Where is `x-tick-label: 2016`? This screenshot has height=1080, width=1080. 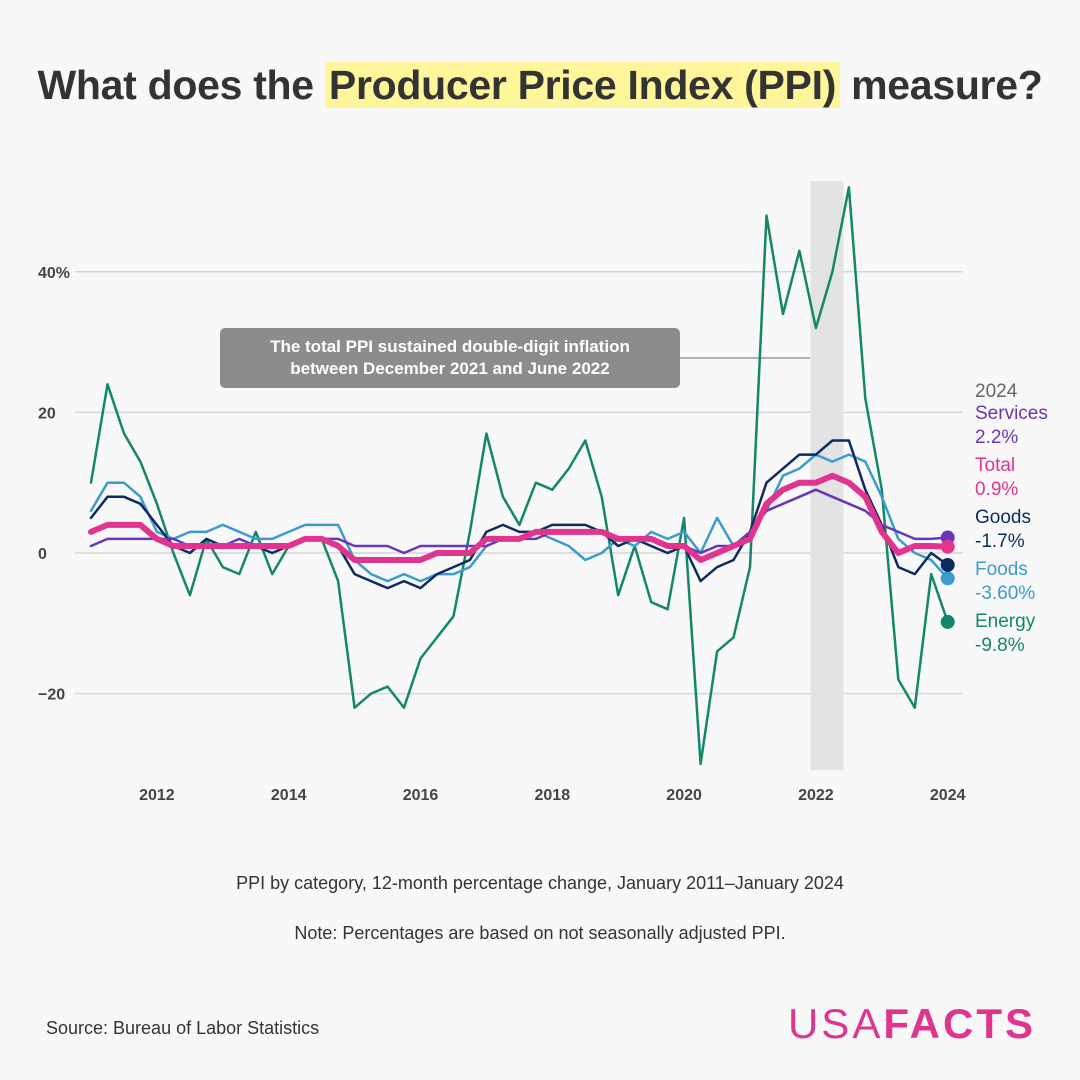 x-tick-label: 2016 is located at coordinates (421, 795).